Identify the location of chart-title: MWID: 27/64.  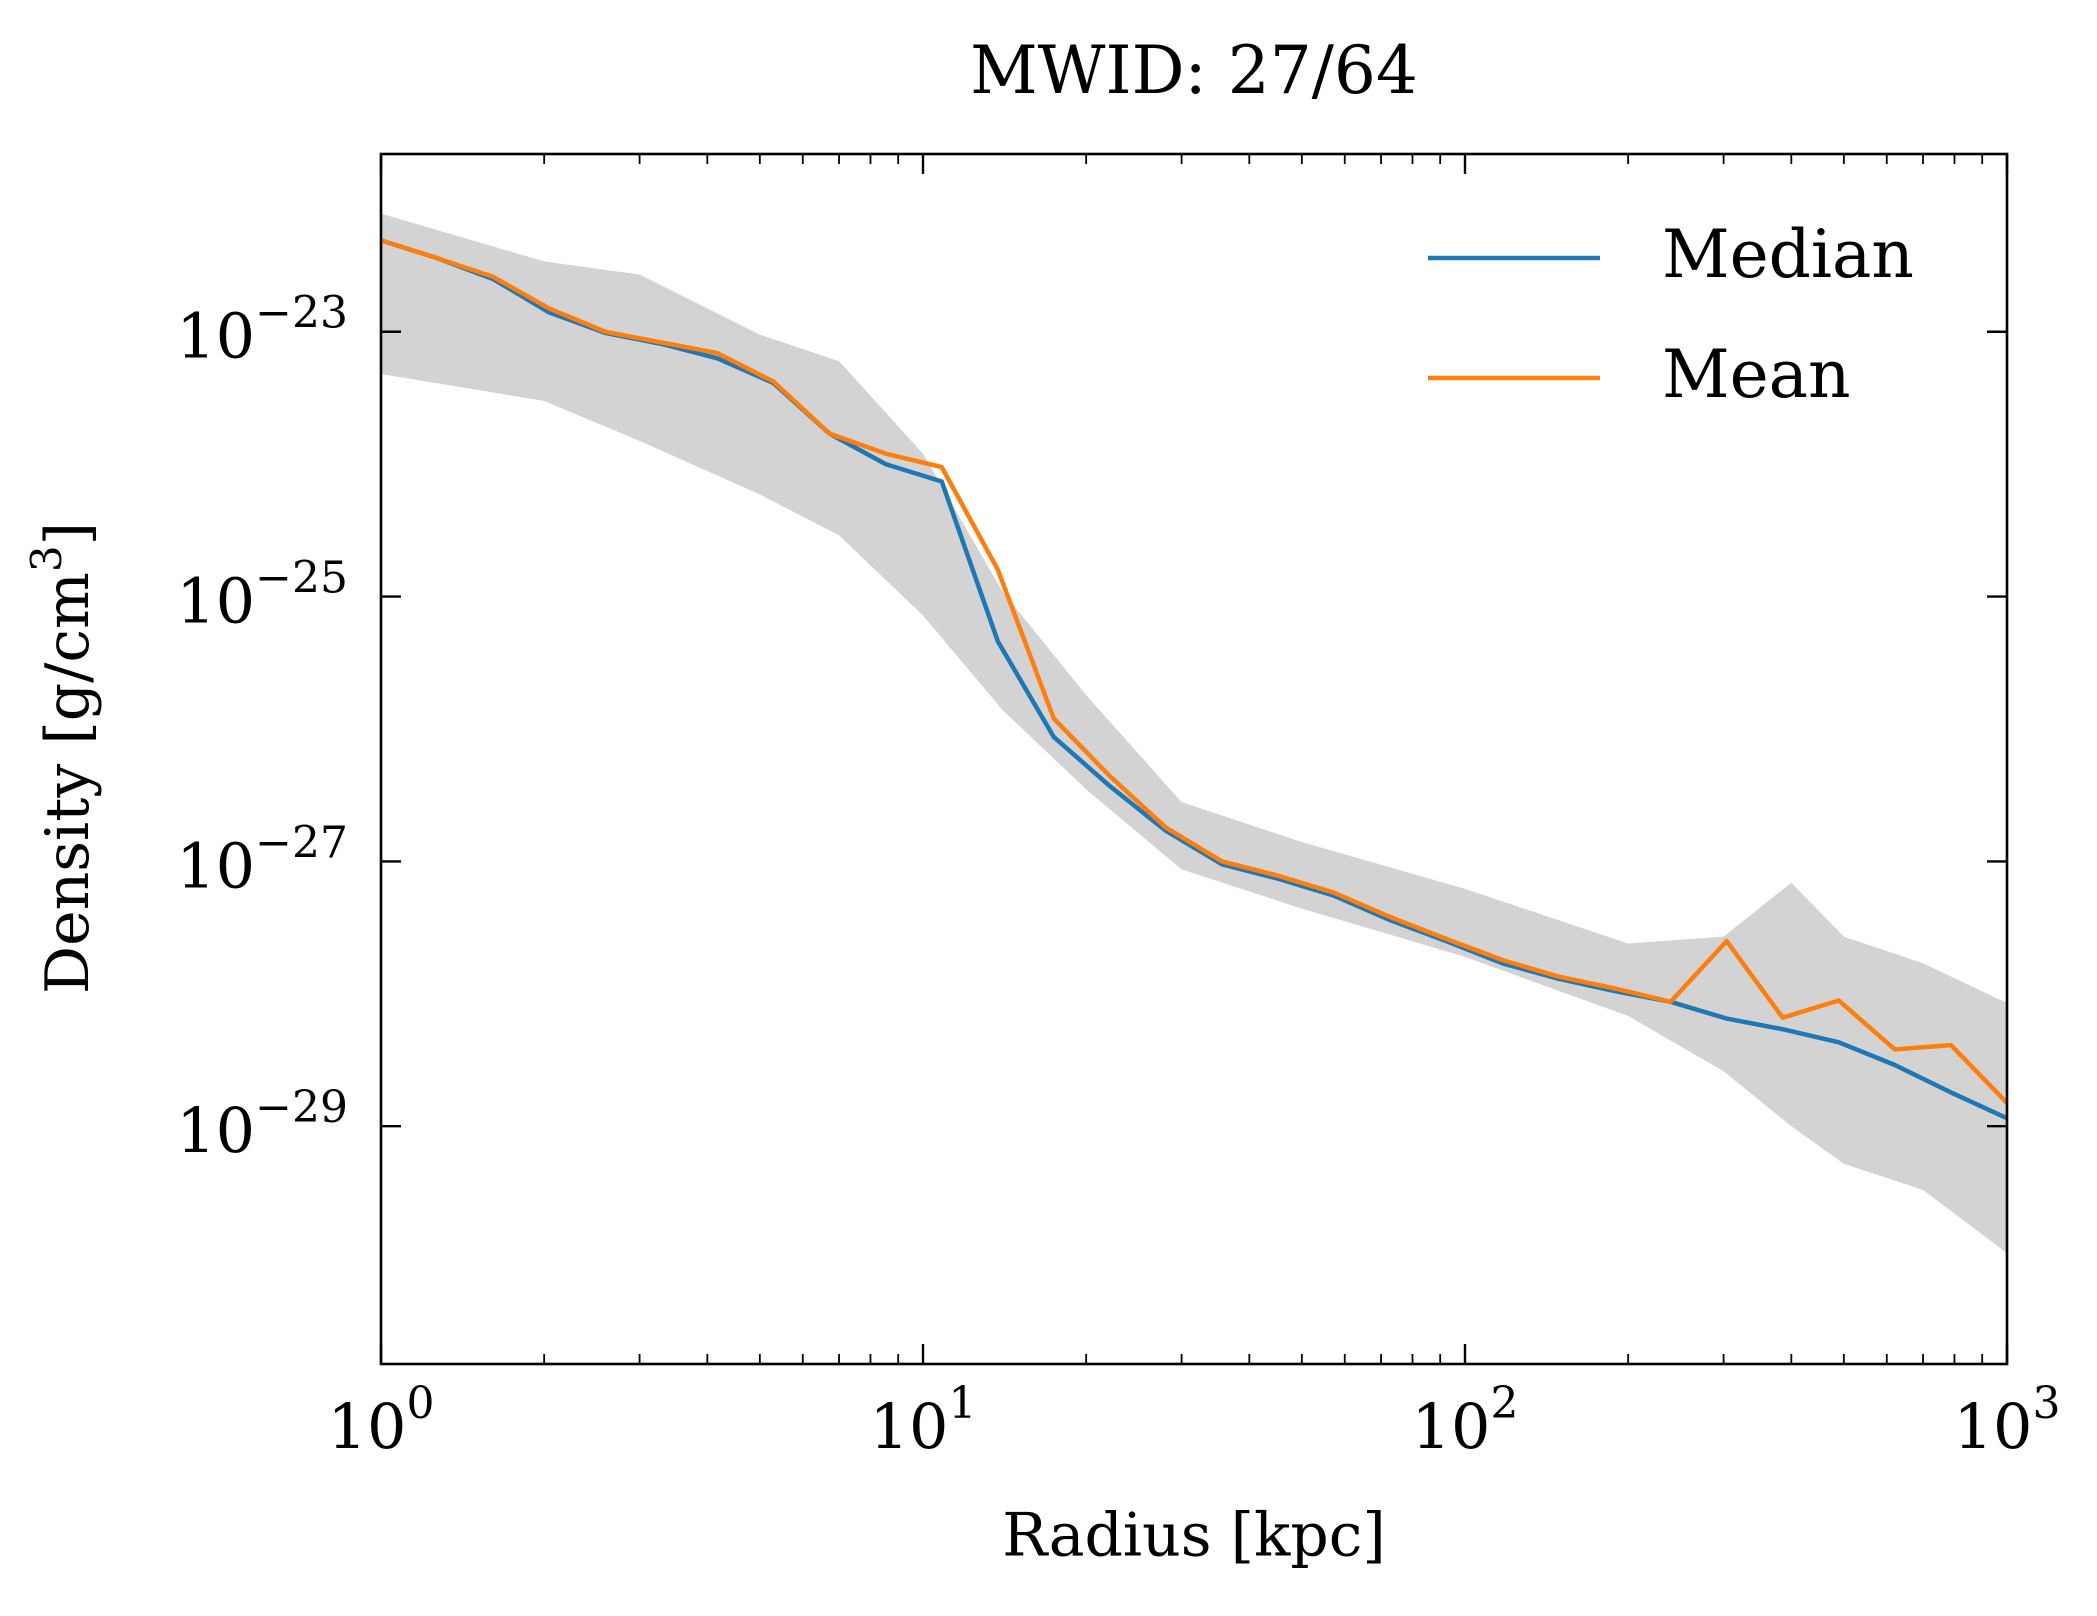
(1194, 70).